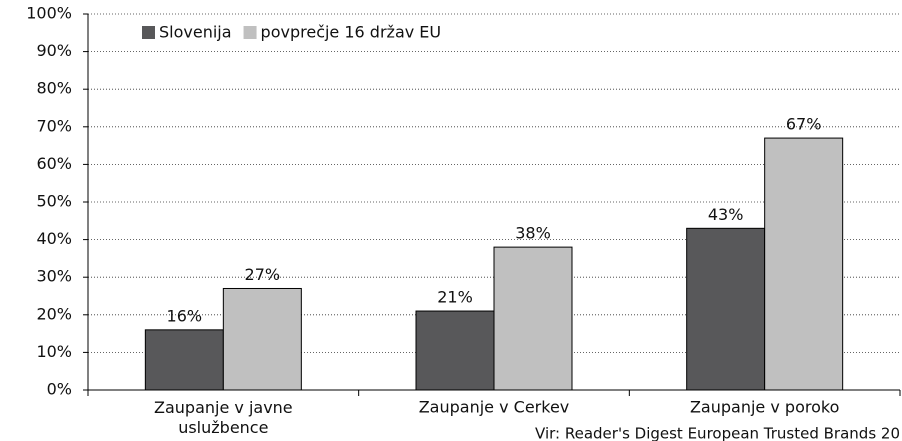 The image size is (902, 441). Describe the element at coordinates (54, 238) in the screenshot. I see `y-tick-label: 40%` at that location.